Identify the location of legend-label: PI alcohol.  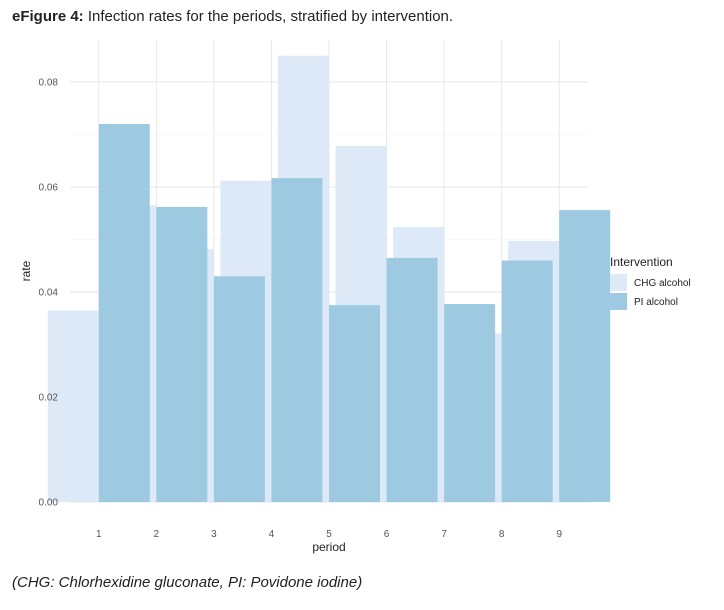
(656, 302).